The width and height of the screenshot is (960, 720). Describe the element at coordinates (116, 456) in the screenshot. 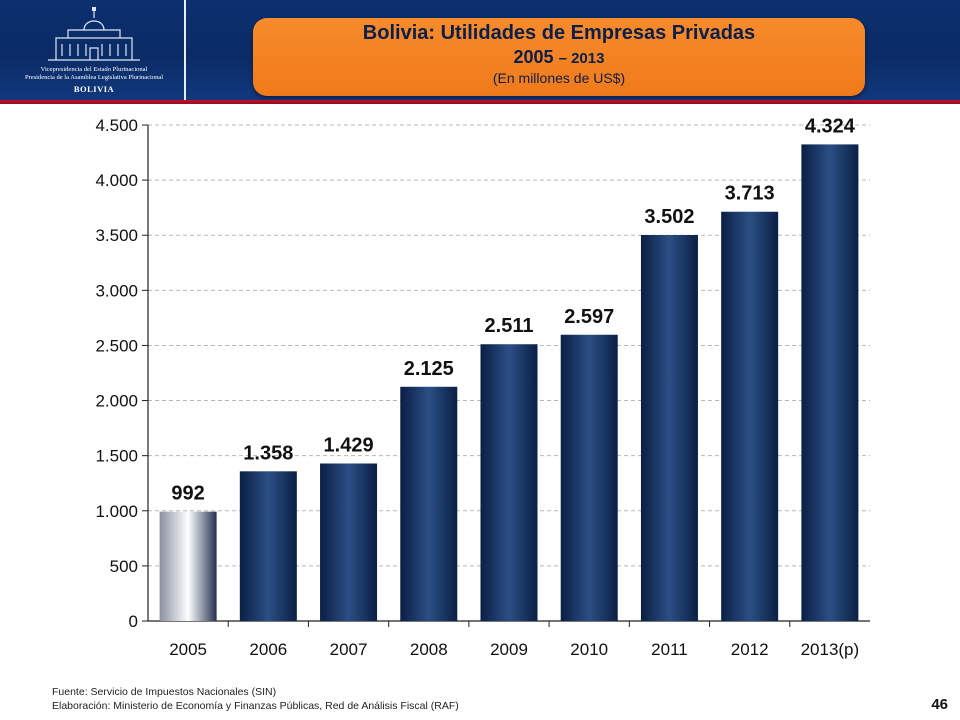

I see `y-tick-label: 1.500` at that location.